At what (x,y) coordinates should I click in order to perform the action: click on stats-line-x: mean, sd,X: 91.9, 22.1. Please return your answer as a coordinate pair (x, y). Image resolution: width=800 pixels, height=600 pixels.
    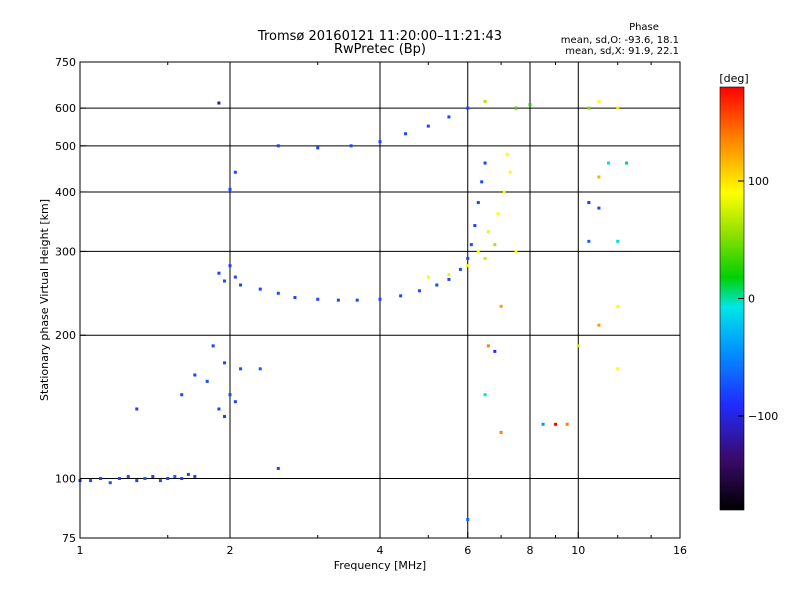
    Looking at the image, I should click on (622, 51).